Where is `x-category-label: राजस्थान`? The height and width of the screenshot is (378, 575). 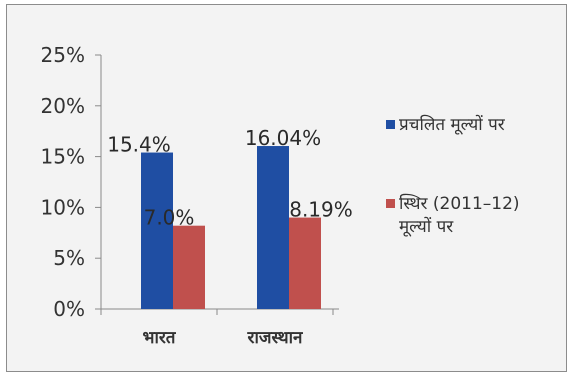 x-category-label: राजस्थान is located at coordinates (275, 338).